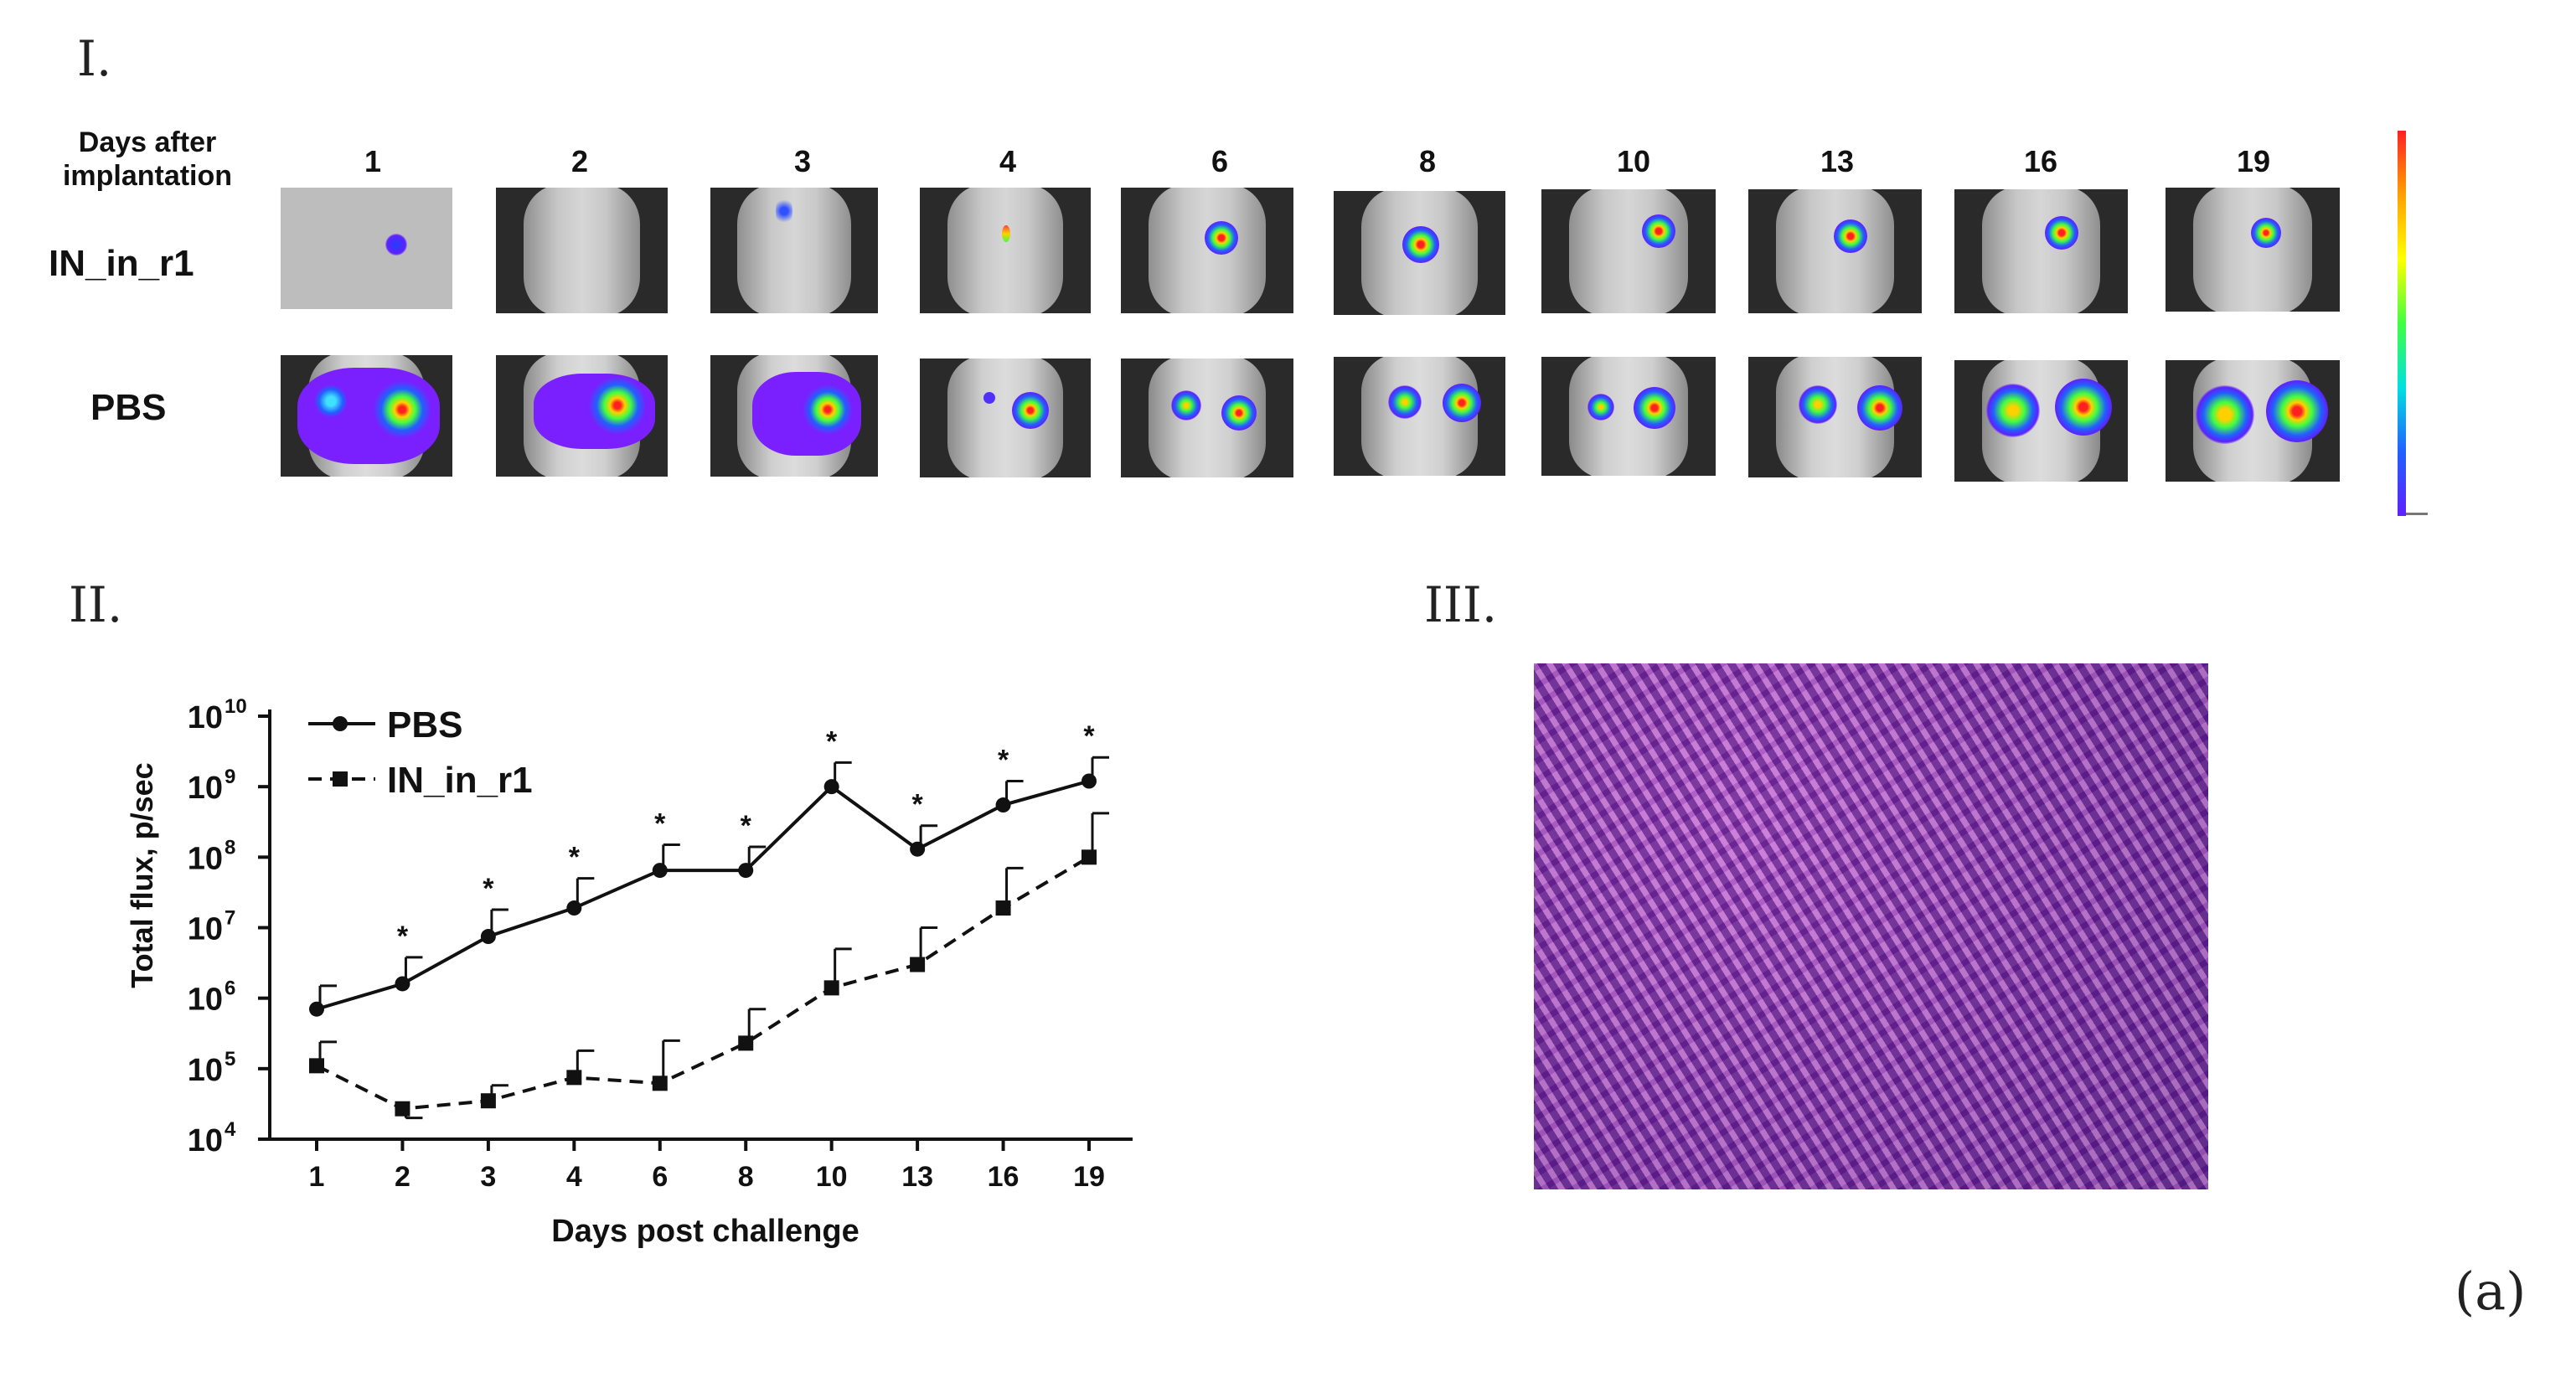  I want to click on legend-label: IN_in_r1, so click(460, 781).